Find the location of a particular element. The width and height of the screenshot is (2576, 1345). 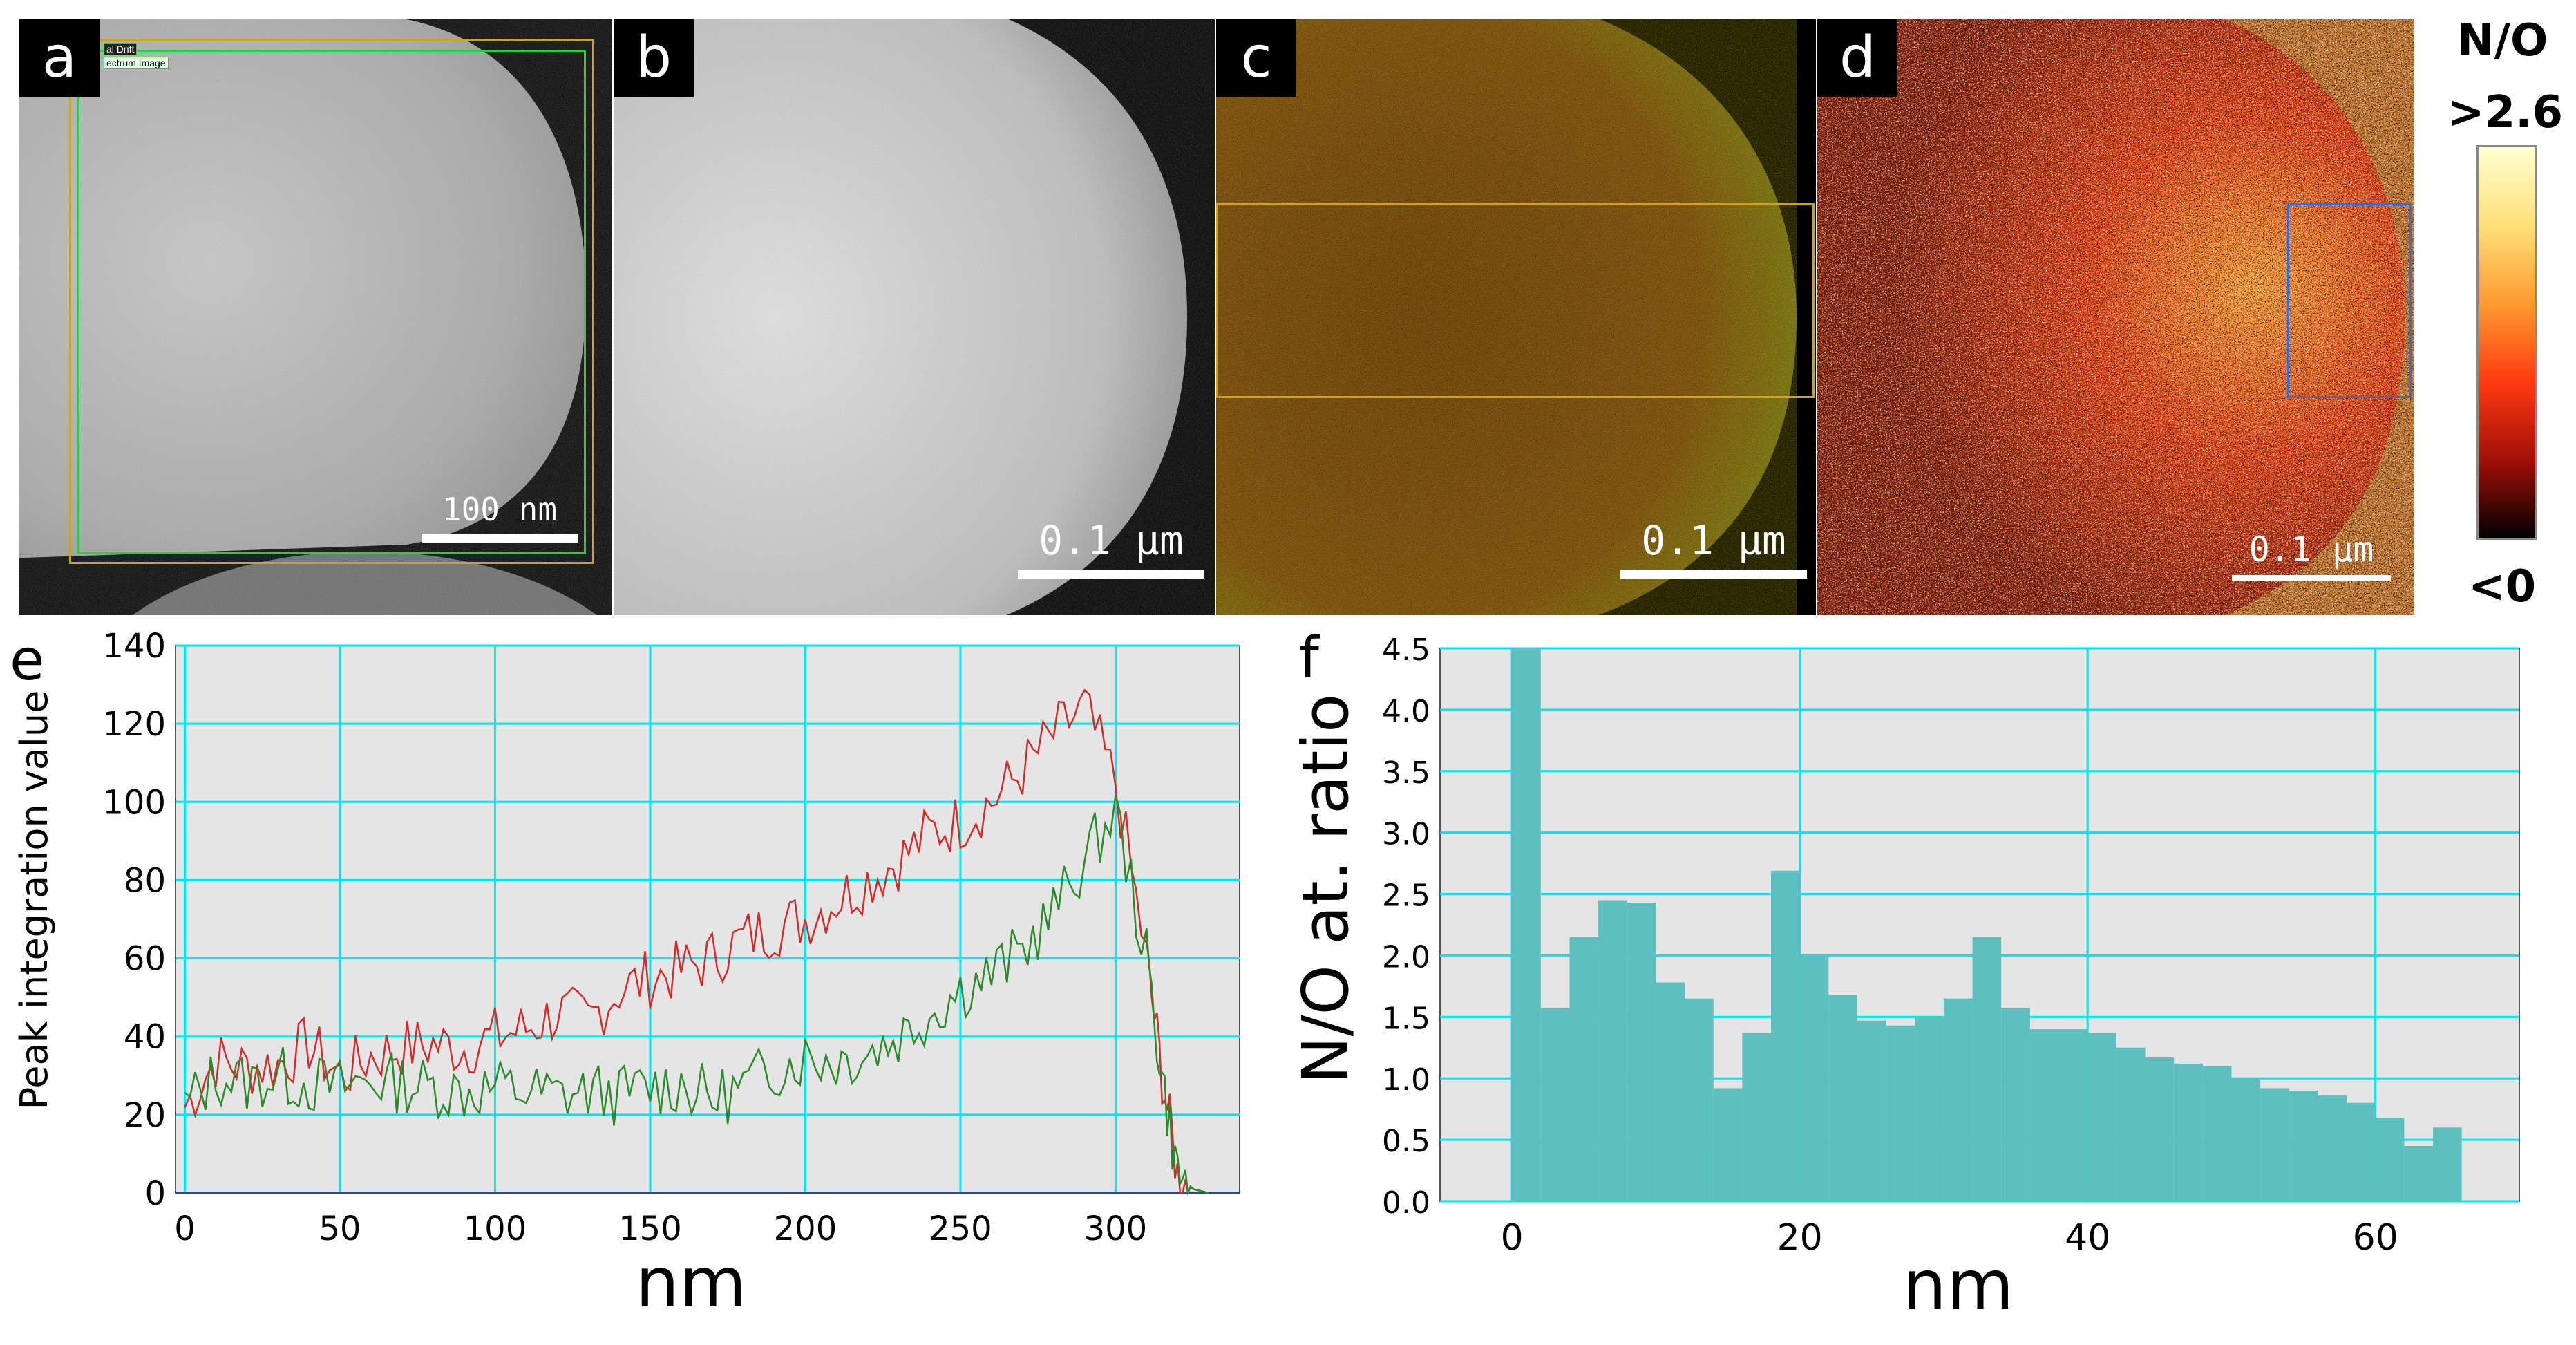

chart-f-ytick-label: 1.0 is located at coordinates (1406, 1080).